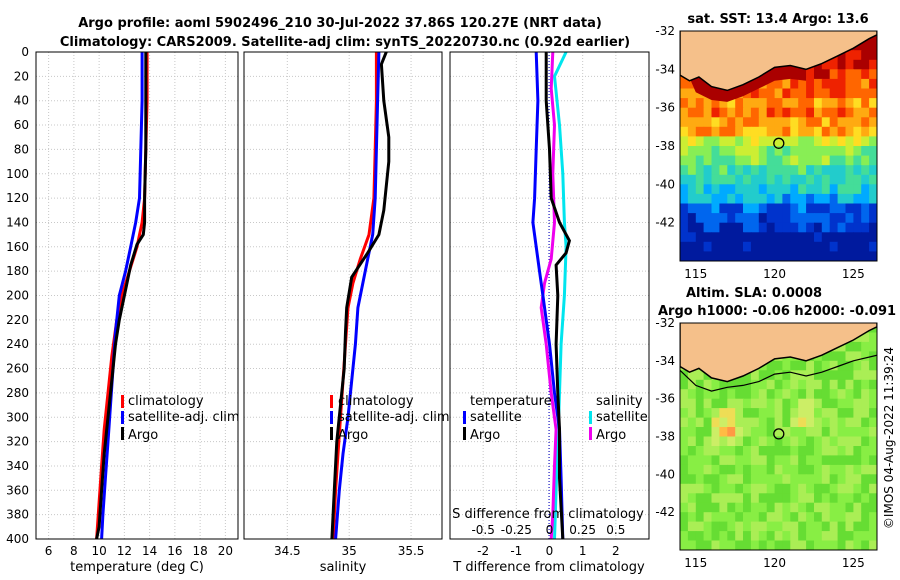 Image resolution: width=900 pixels, height=580 pixels. Describe the element at coordinates (360, 295) in the screenshot. I see `salinity-argo-line` at that location.